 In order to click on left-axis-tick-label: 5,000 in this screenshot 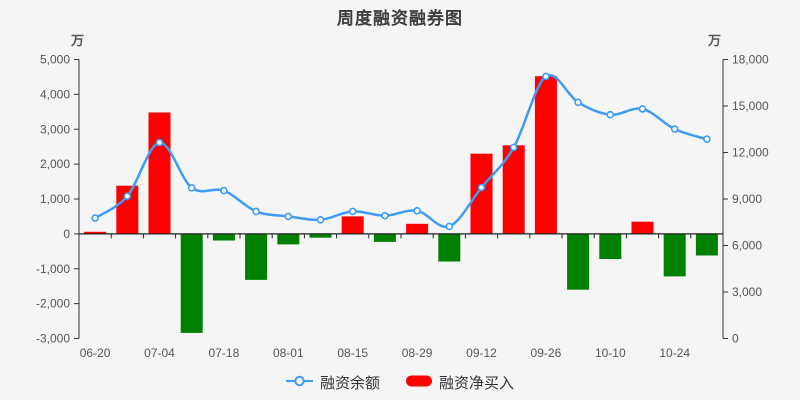, I will do `click(55, 60)`.